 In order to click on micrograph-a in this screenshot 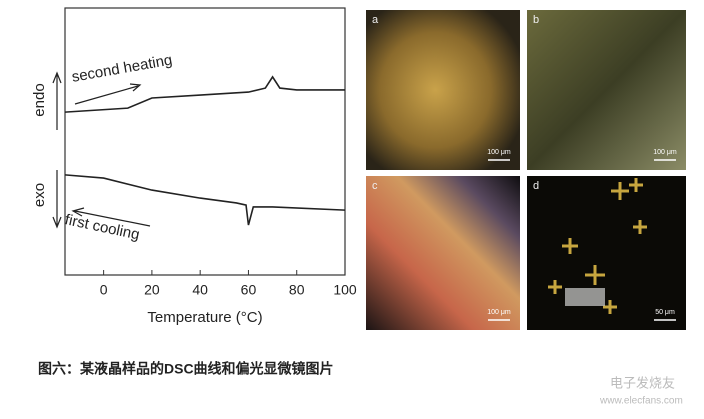, I will do `click(443, 90)`.